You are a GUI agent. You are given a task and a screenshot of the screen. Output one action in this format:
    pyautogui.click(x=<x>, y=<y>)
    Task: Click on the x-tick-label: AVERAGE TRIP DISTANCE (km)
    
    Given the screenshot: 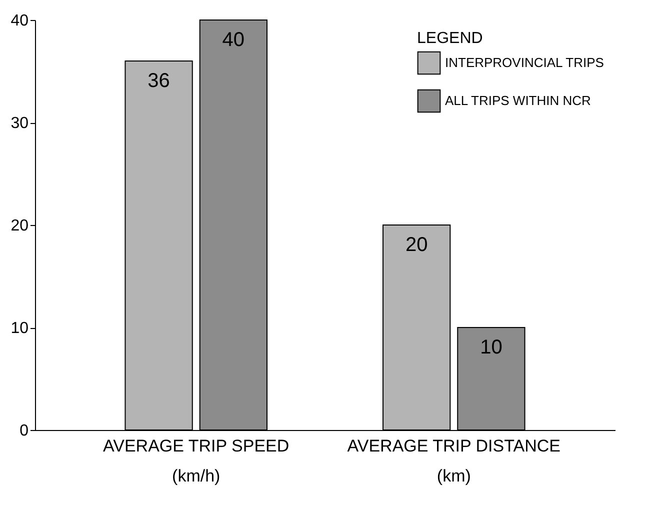 What is the action you would take?
    pyautogui.click(x=453, y=461)
    